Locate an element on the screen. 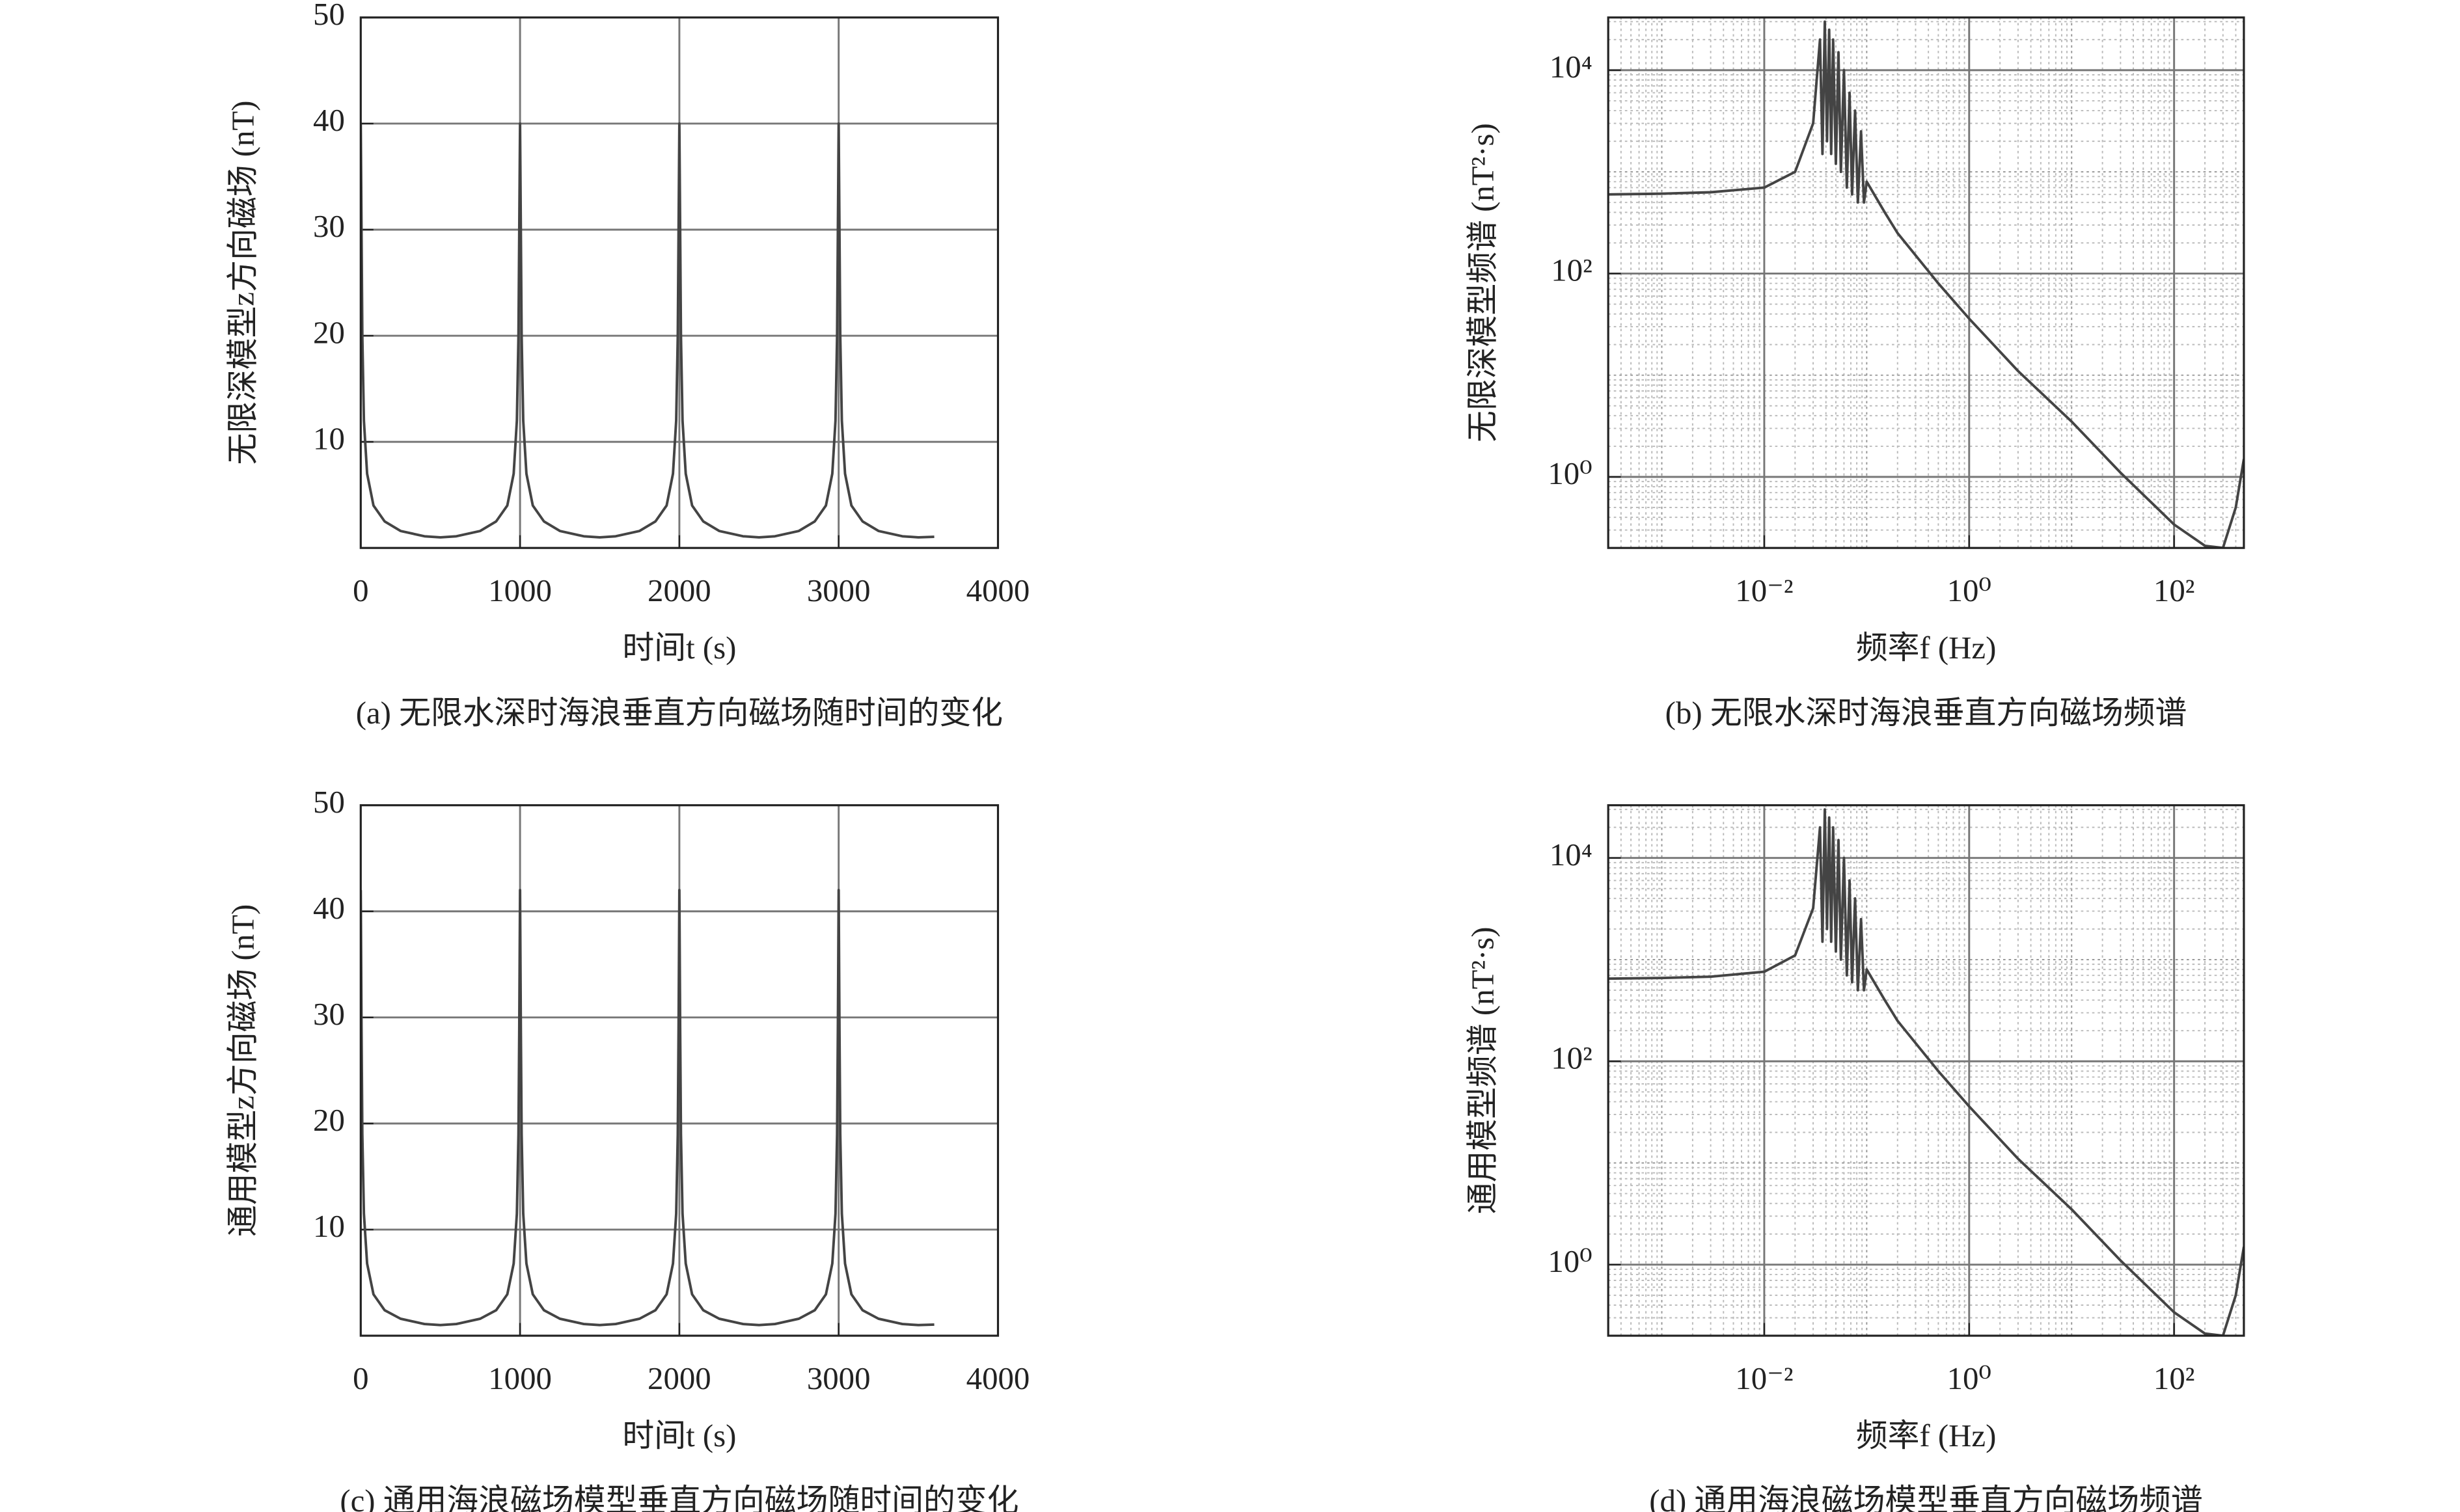  y-axis-label: 无限深模型频谱 (nT²·s) is located at coordinates (1482, 282).